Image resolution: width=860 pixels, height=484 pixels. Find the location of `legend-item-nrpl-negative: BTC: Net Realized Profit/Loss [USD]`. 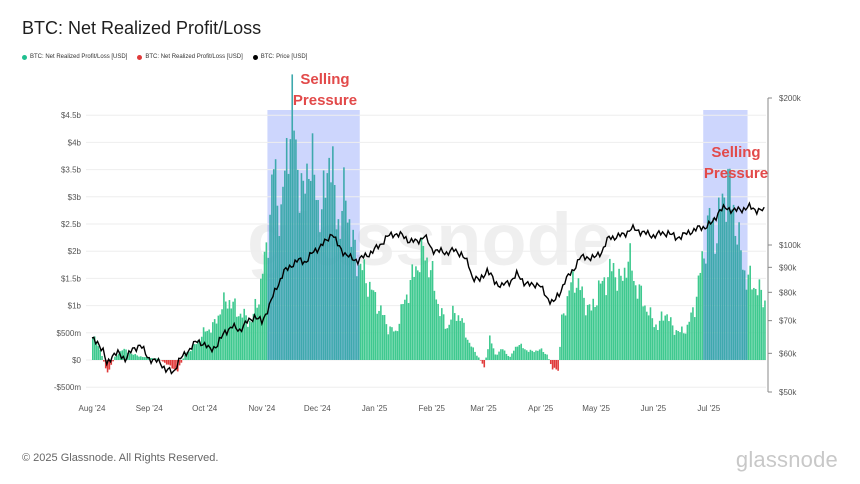

legend-item-nrpl-negative: BTC: Net Realized Profit/Loss [USD] is located at coordinates (190, 57).